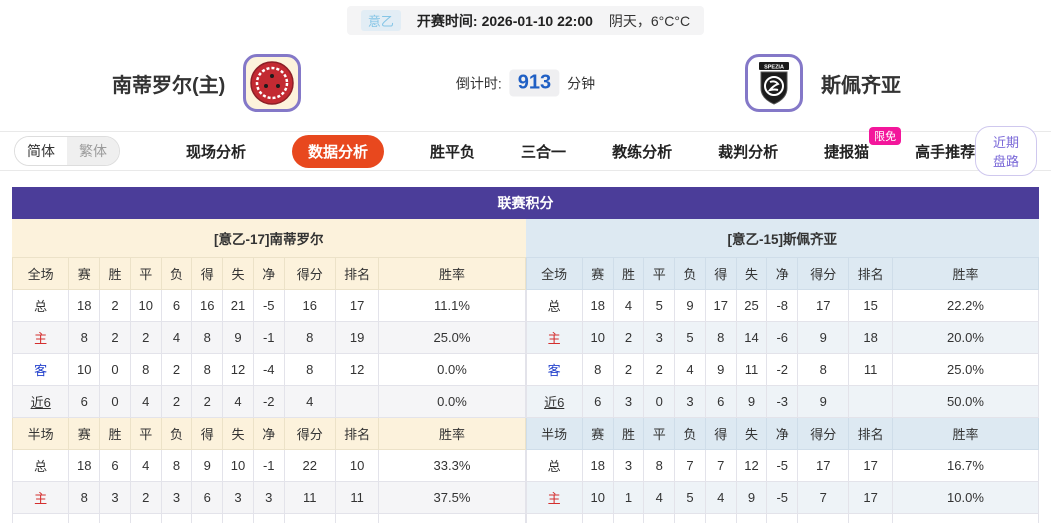 The height and width of the screenshot is (523, 1051). Describe the element at coordinates (782, 238) in the screenshot. I see `away-table-header: [意乙-15]斯佩齐亚` at that location.